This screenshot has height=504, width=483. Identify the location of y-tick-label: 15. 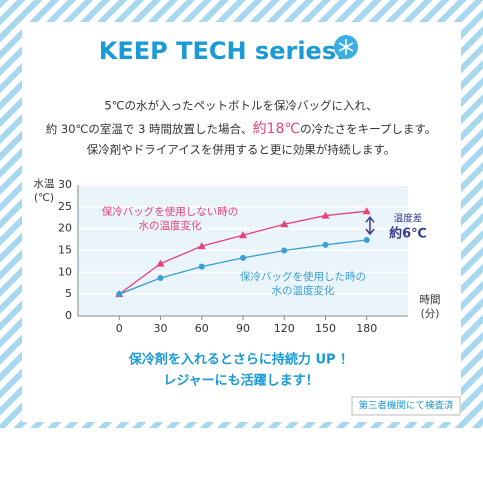
(65, 250).